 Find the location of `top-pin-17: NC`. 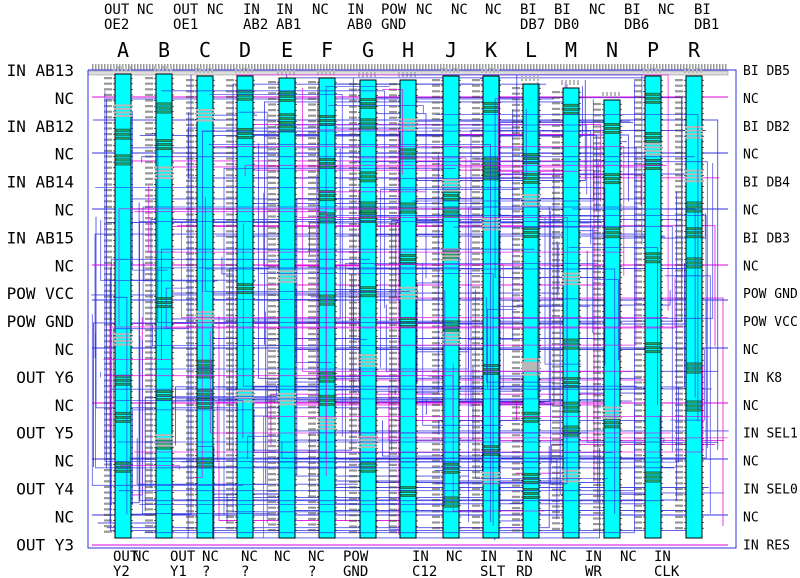

top-pin-17: NC is located at coordinates (666, 10).